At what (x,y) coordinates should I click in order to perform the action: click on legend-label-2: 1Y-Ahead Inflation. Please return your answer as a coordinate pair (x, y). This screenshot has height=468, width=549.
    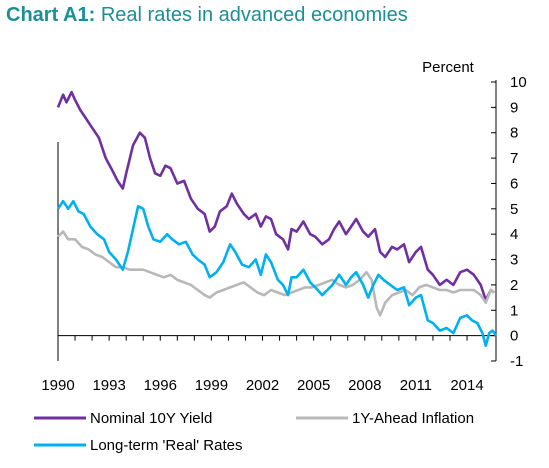
    Looking at the image, I should click on (413, 418).